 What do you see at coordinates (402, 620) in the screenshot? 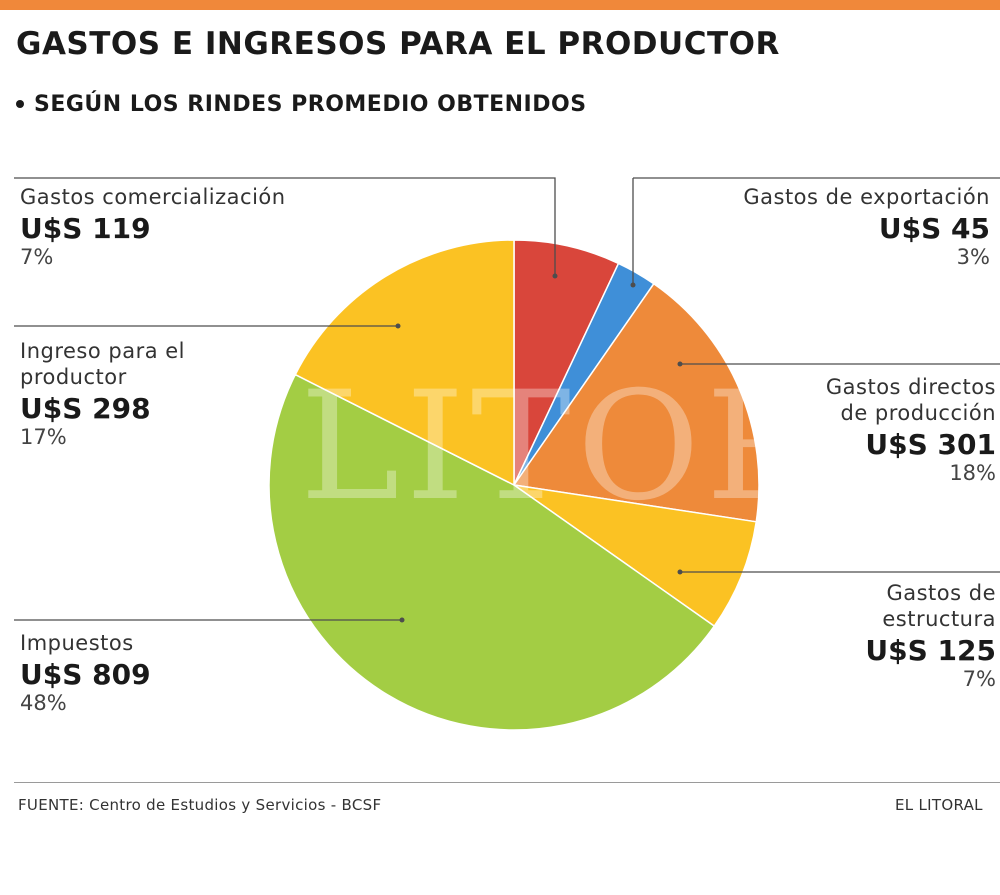
I see `leader-impuestos-dot` at bounding box center [402, 620].